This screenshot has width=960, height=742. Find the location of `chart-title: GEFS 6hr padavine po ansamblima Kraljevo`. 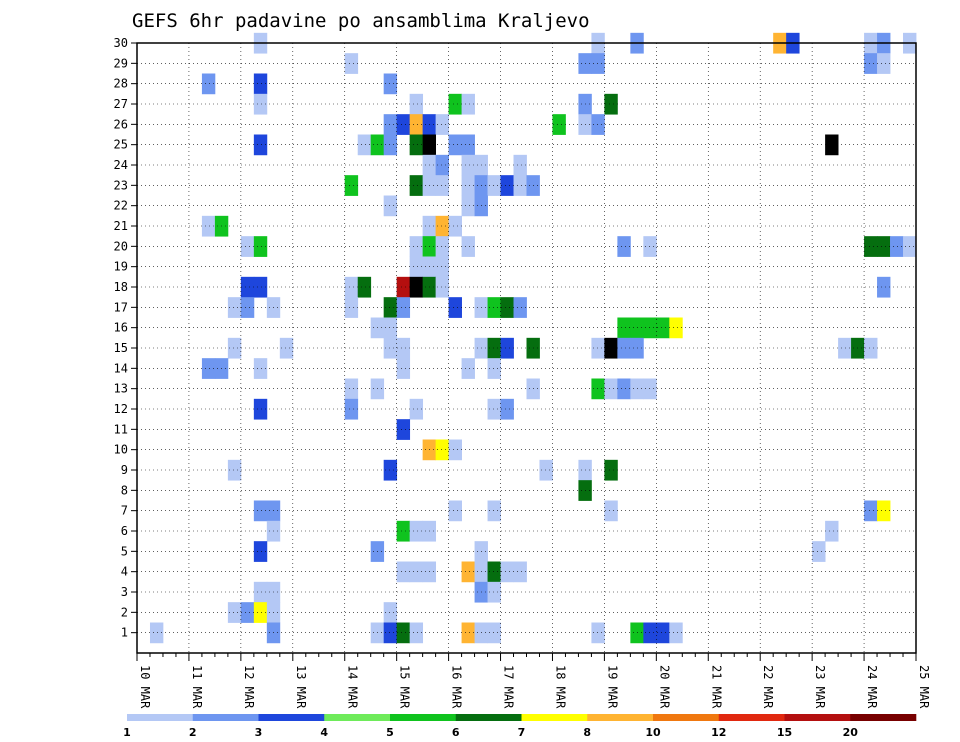

chart-title: GEFS 6hr padavine po ansamblima Kraljevo is located at coordinates (361, 21).